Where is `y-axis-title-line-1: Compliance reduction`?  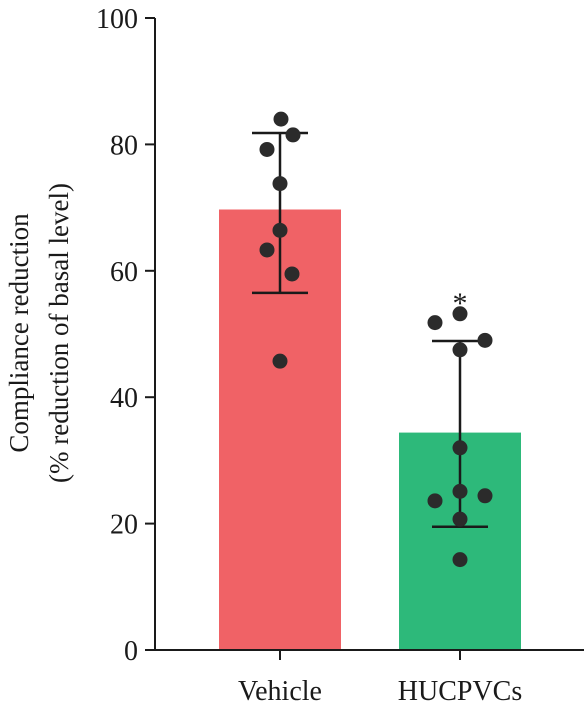 y-axis-title-line-1: Compliance reduction is located at coordinates (19, 333).